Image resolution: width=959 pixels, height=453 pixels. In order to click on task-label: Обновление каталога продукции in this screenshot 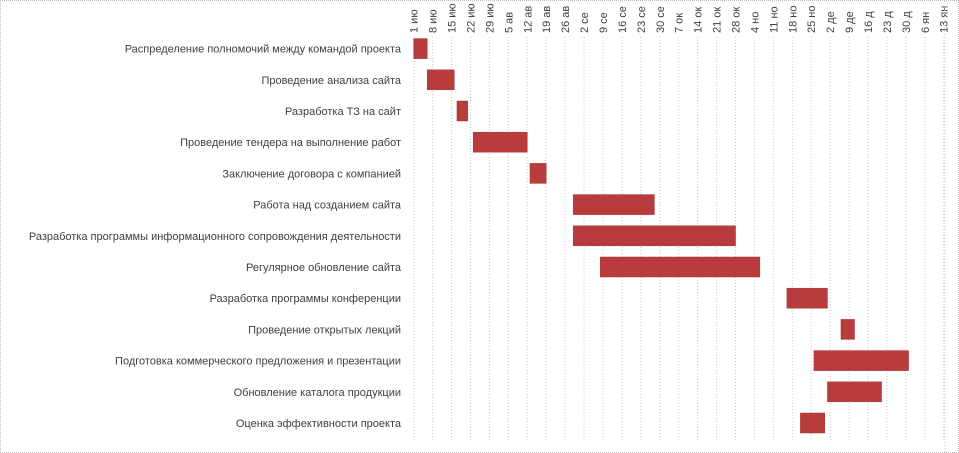, I will do `click(317, 393)`.